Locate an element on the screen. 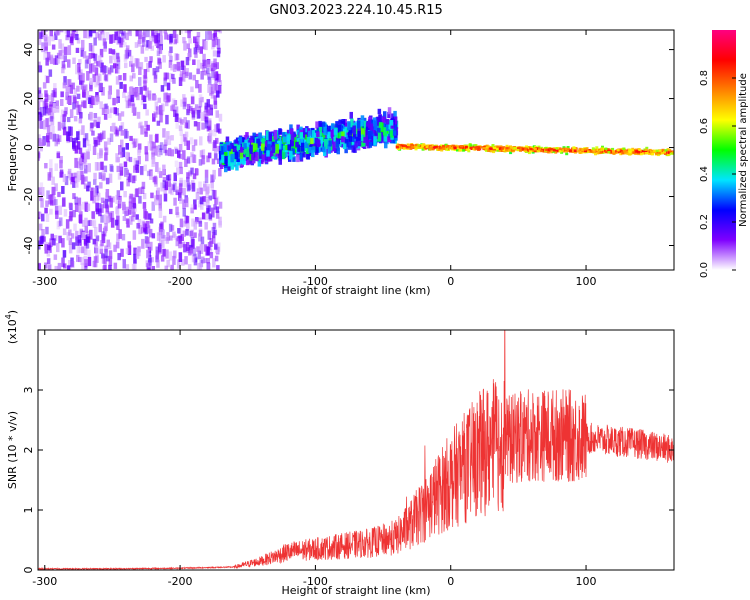 The image size is (750, 600). colorbar-label: Normalized spectral amplitude is located at coordinates (743, 150).